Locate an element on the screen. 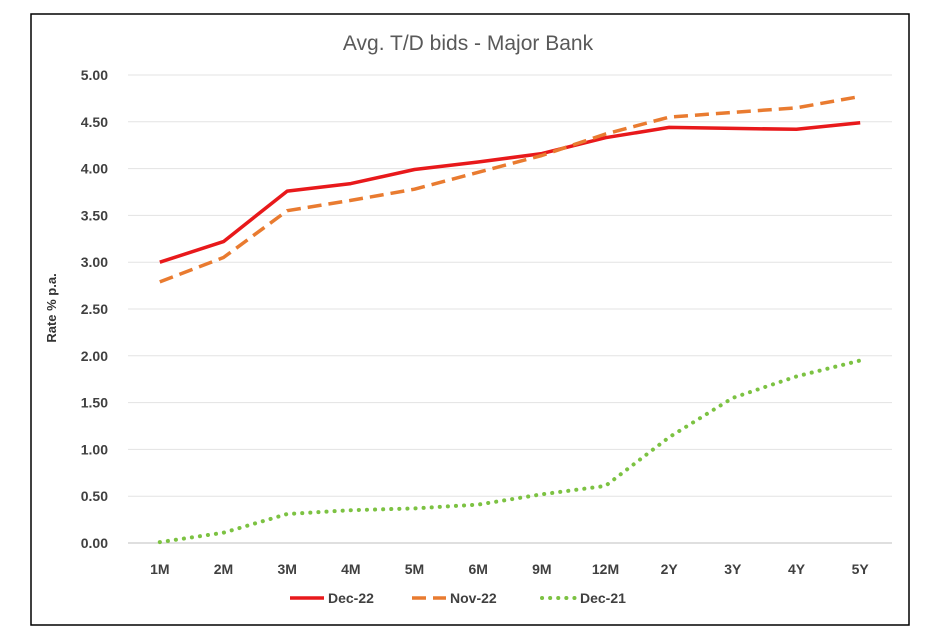 The height and width of the screenshot is (640, 944). y-tick-label: 3.50 is located at coordinates (94, 215).